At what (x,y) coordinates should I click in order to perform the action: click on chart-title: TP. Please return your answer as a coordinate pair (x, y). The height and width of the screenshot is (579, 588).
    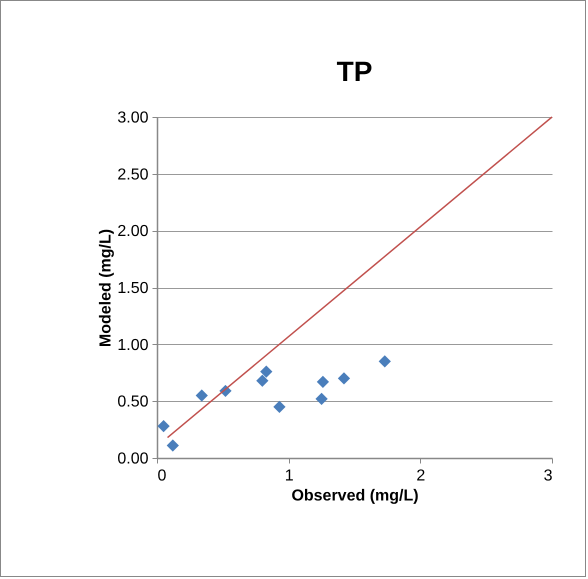
    Looking at the image, I should click on (354, 71).